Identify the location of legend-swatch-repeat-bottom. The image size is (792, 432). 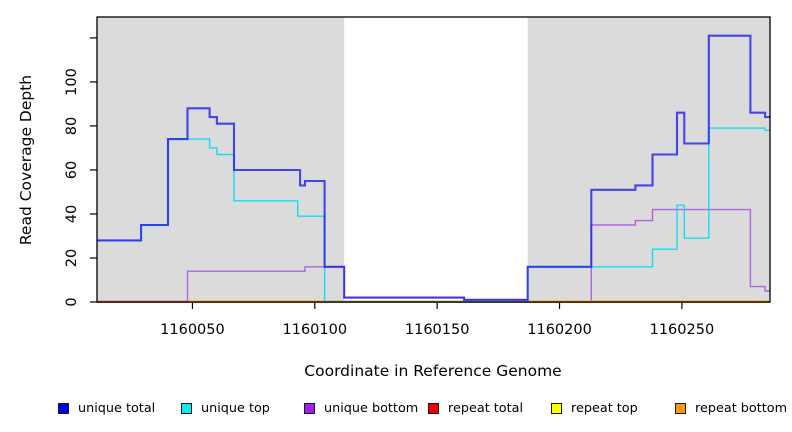
(680, 408).